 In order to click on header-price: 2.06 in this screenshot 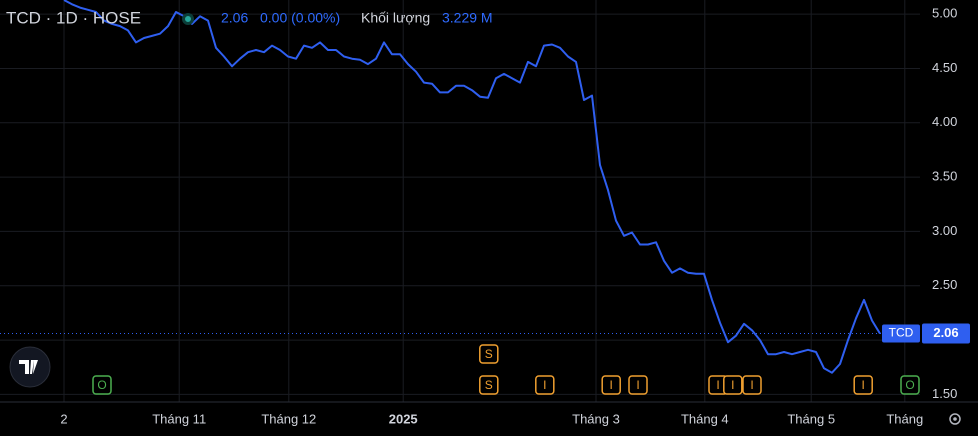, I will do `click(234, 18)`.